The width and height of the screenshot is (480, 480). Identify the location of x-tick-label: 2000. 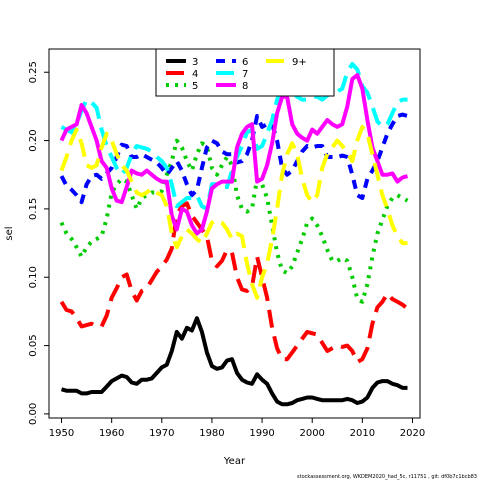
(311, 433).